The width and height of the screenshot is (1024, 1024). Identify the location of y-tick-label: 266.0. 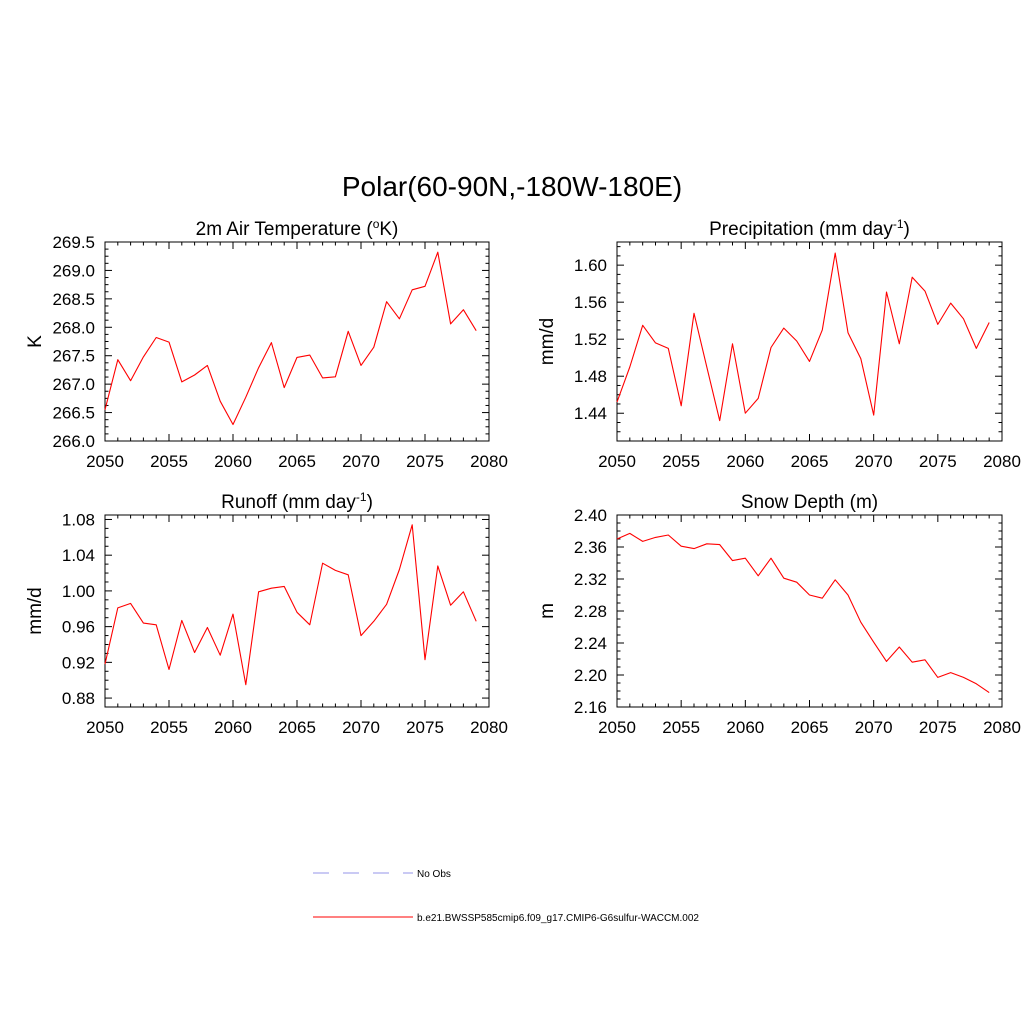
(73, 441).